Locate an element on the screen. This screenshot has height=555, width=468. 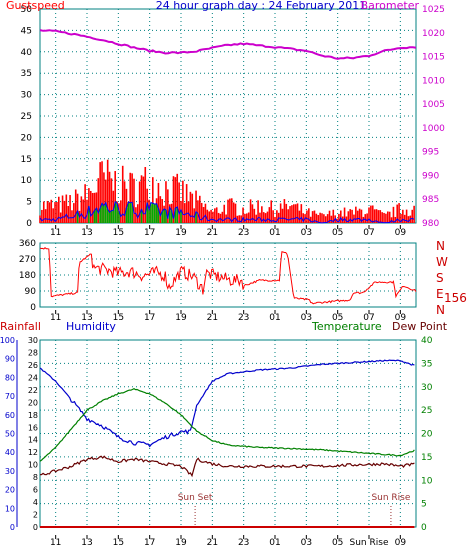
compass-label: W is located at coordinates (442, 262).